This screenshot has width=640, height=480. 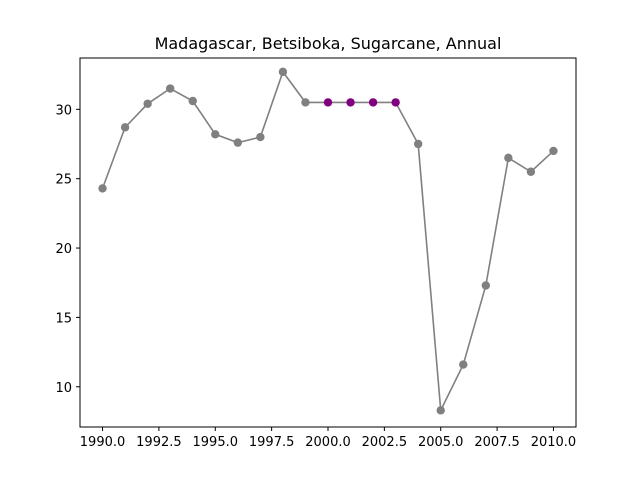 I want to click on y-tick-label: 15, so click(x=63, y=318).